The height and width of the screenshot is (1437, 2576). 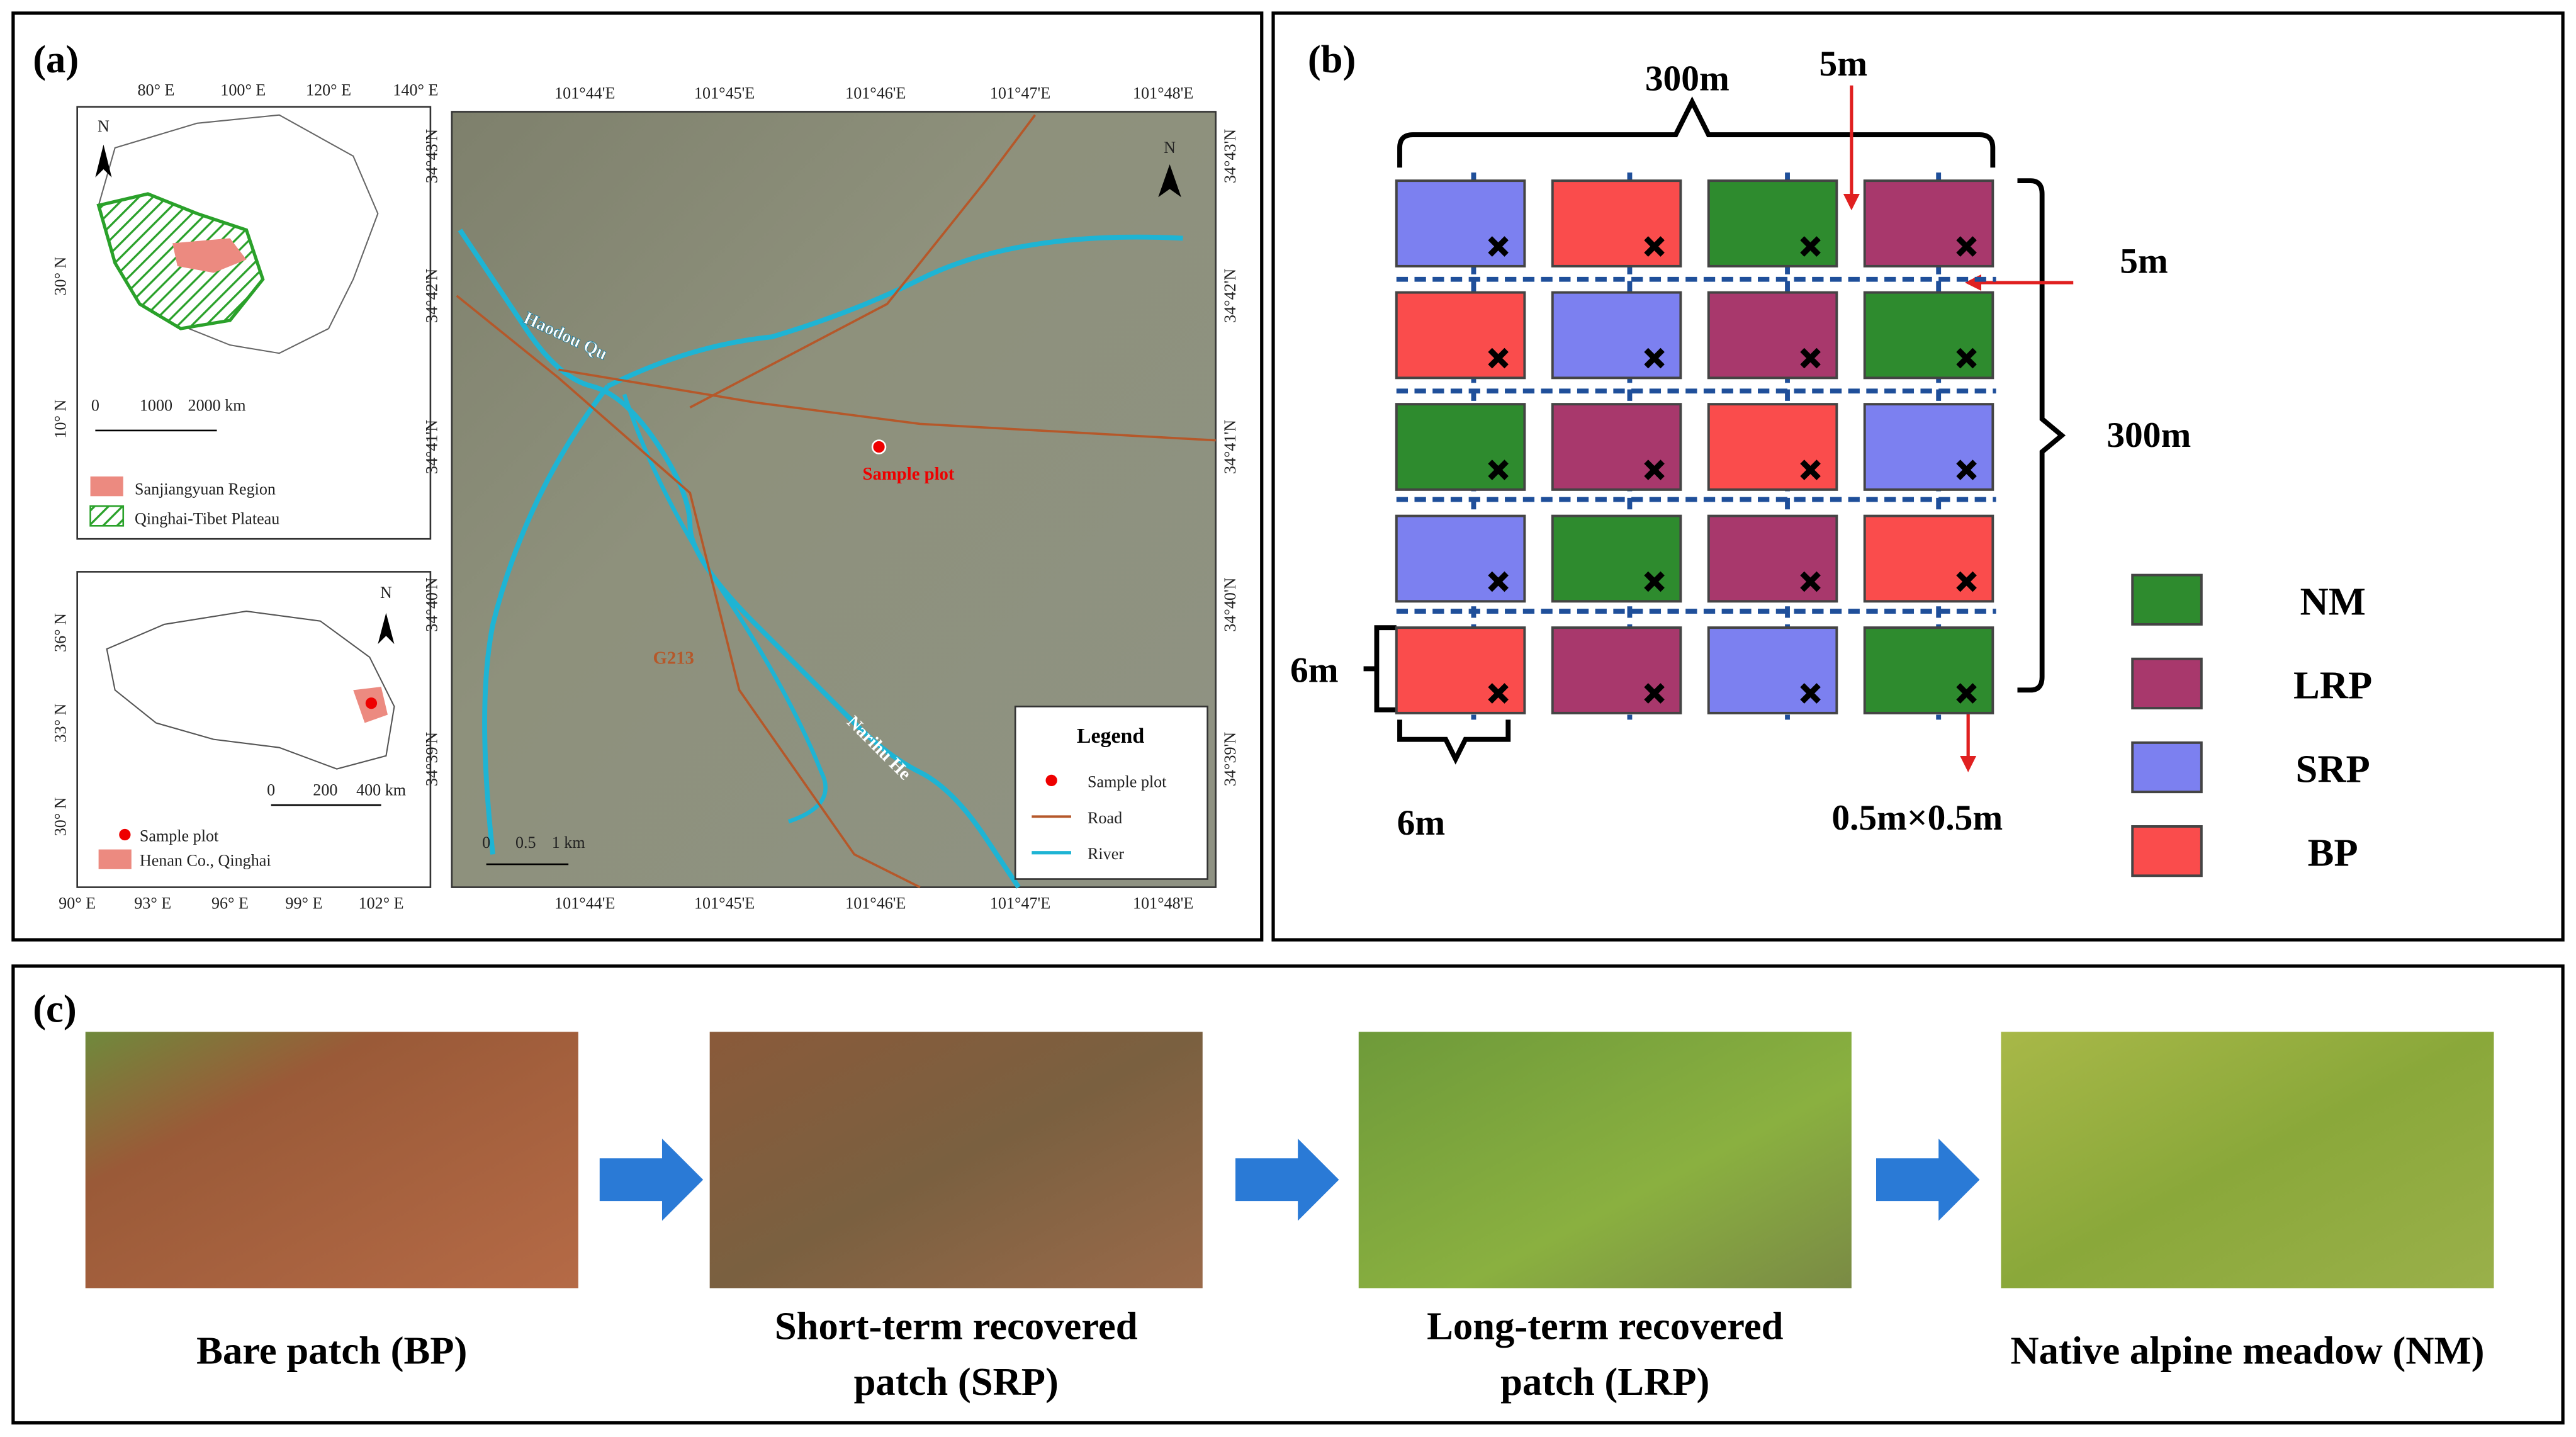 What do you see at coordinates (2333, 769) in the screenshot?
I see `legend-label: SRP` at bounding box center [2333, 769].